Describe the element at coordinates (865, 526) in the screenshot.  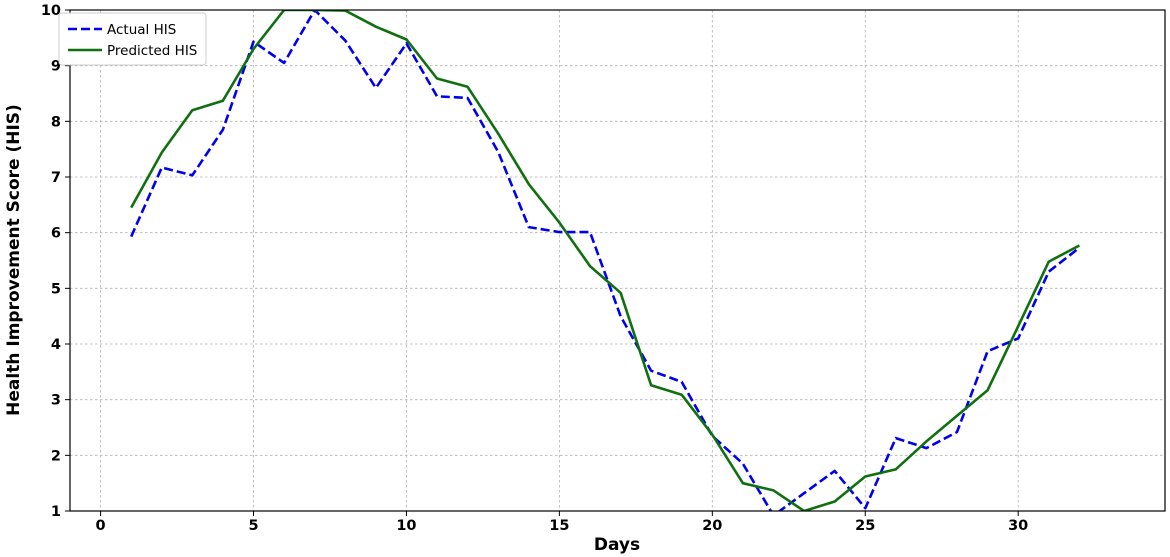
I see `x-tick-label: 25` at that location.